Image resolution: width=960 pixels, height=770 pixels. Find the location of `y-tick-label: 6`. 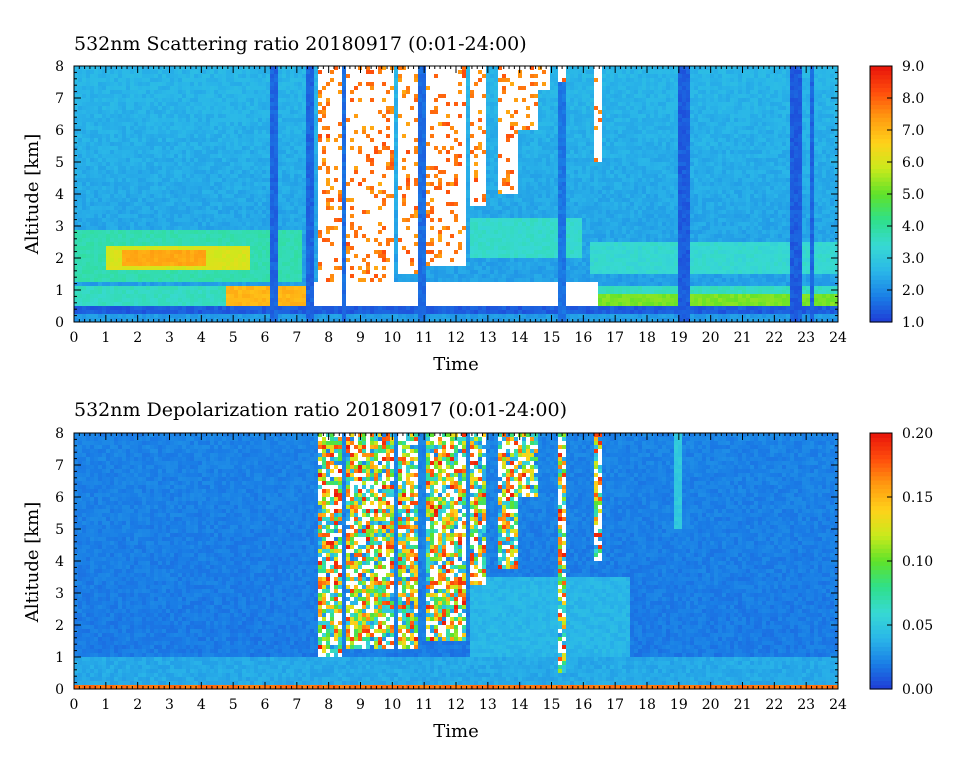

y-tick-label: 6 is located at coordinates (59, 131).